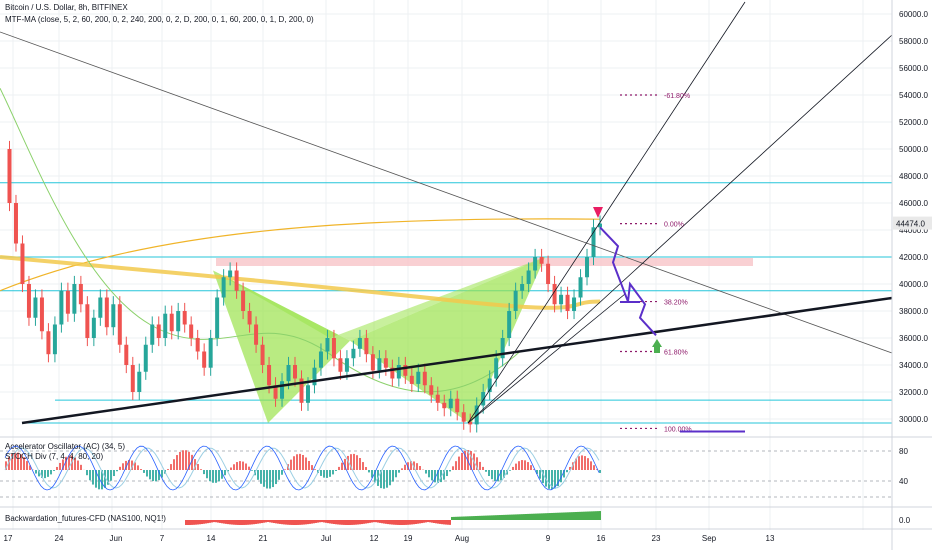 This screenshot has width=932, height=550. I want to click on price-tick-label: 58000.0, so click(913, 41).